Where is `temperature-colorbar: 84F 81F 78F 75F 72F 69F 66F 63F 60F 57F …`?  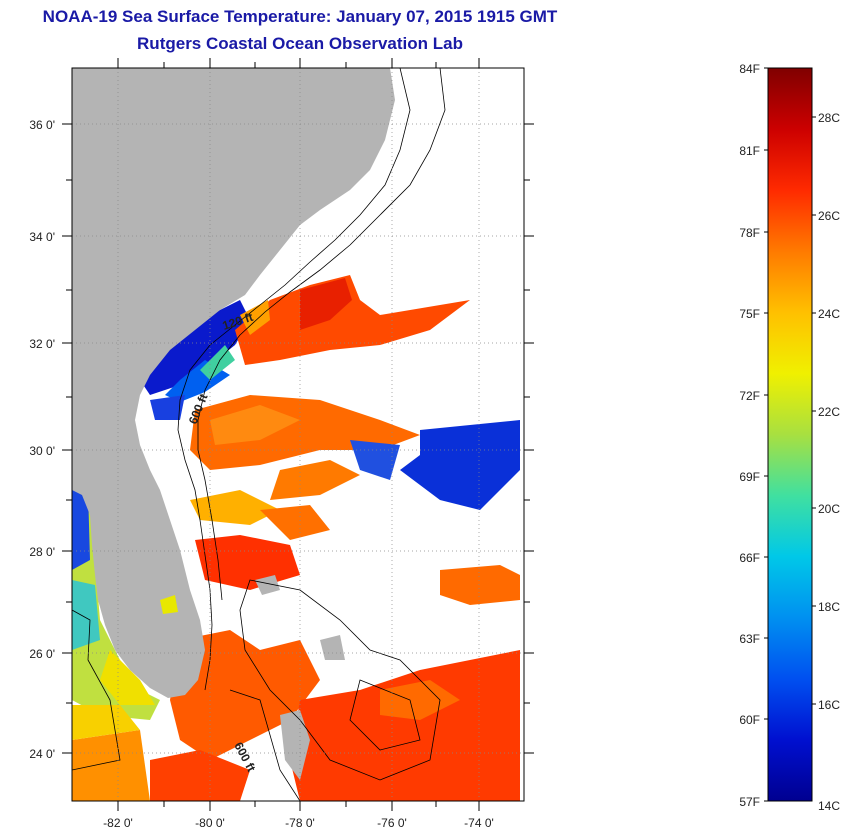 temperature-colorbar: 84F 81F 78F 75F 72F 69F 66F 63F 60F 57F … is located at coordinates (789, 437).